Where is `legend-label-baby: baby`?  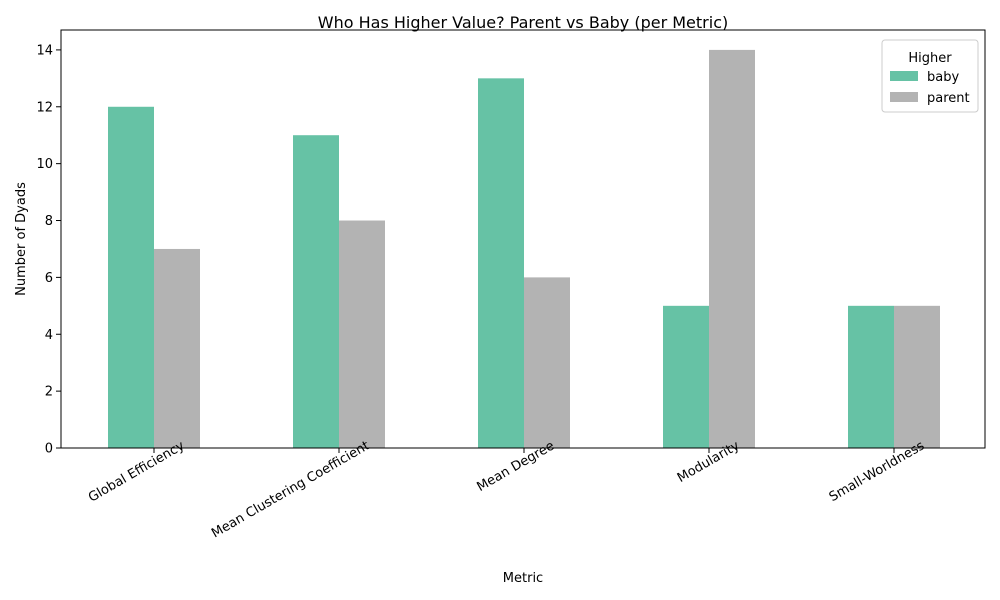
legend-label-baby: baby is located at coordinates (943, 77).